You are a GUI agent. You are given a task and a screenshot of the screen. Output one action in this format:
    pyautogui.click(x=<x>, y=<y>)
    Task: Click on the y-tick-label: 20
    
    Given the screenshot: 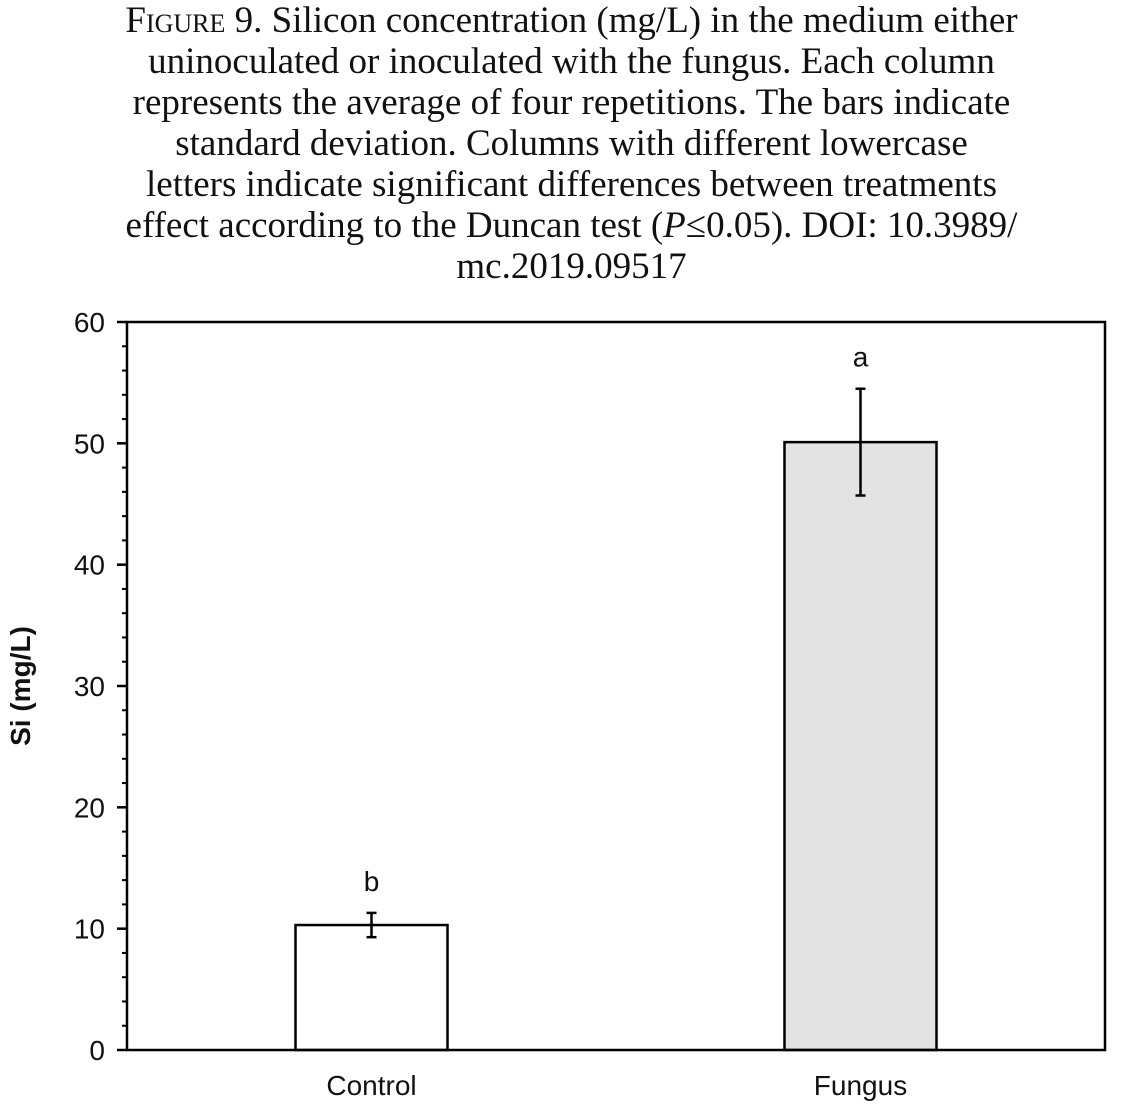 What is the action you would take?
    pyautogui.click(x=89, y=807)
    